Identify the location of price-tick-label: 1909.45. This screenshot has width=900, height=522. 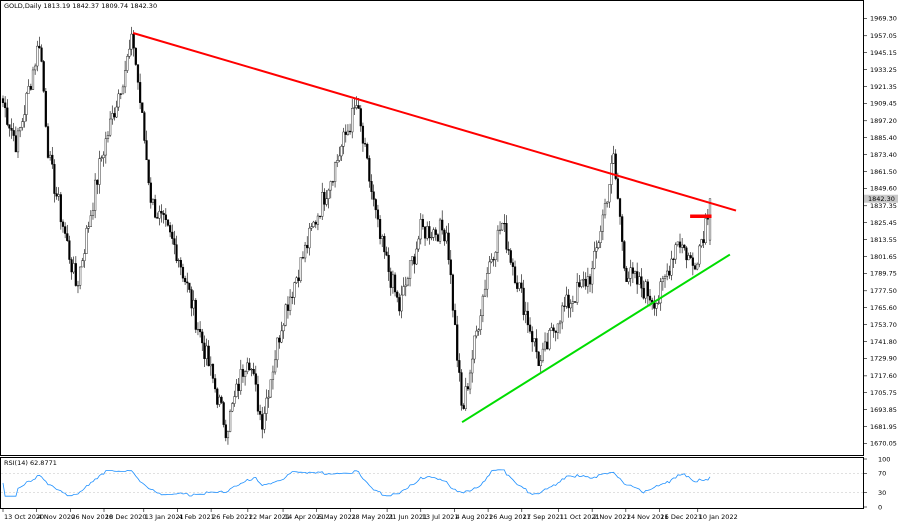
(883, 104).